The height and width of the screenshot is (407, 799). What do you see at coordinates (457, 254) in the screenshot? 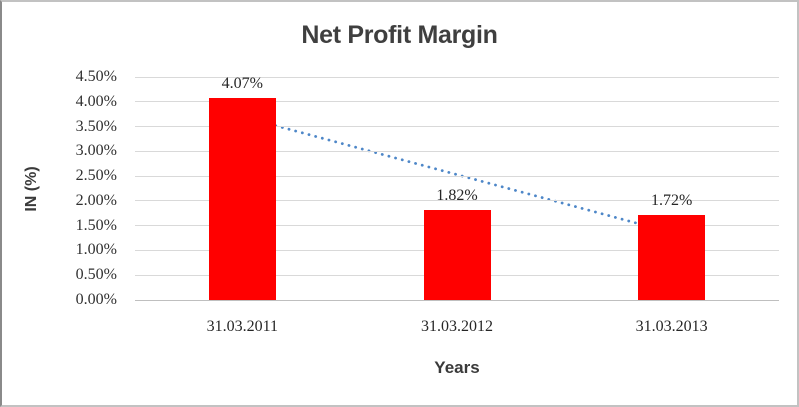
I see `bar-31.03.2012` at bounding box center [457, 254].